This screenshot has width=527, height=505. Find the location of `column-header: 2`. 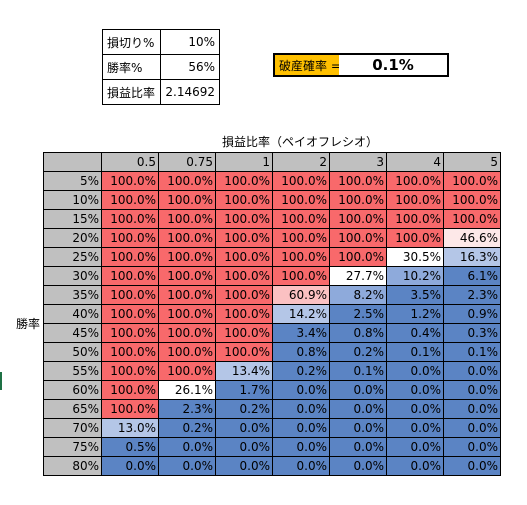

column-header: 2 is located at coordinates (301, 162).